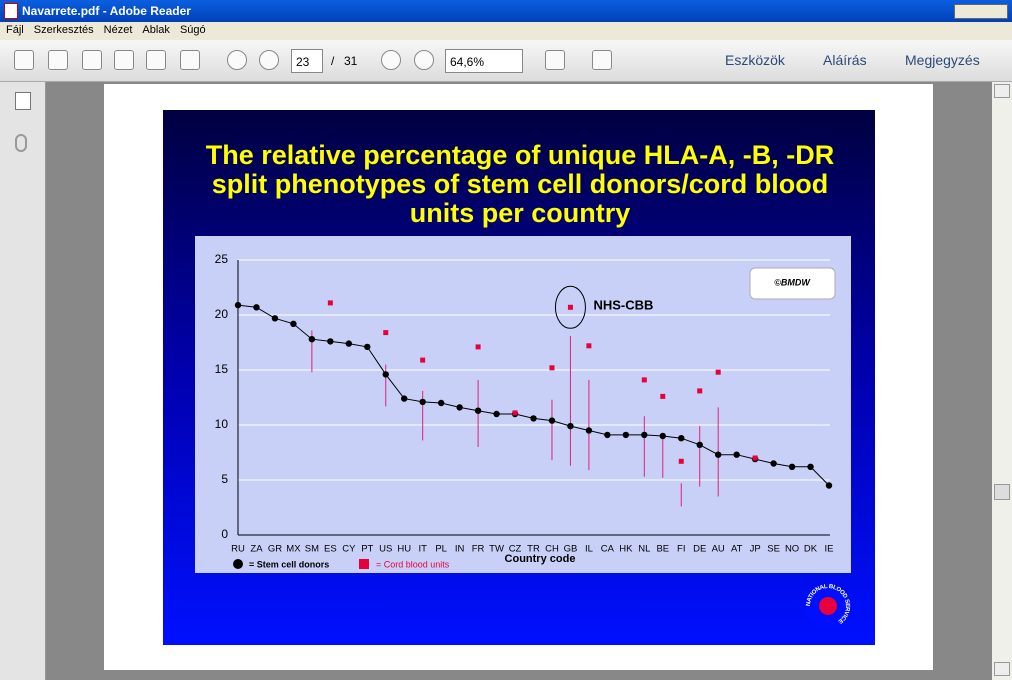 This screenshot has width=1012, height=680. What do you see at coordinates (571, 549) in the screenshot?
I see `x-tick-label: GB` at bounding box center [571, 549].